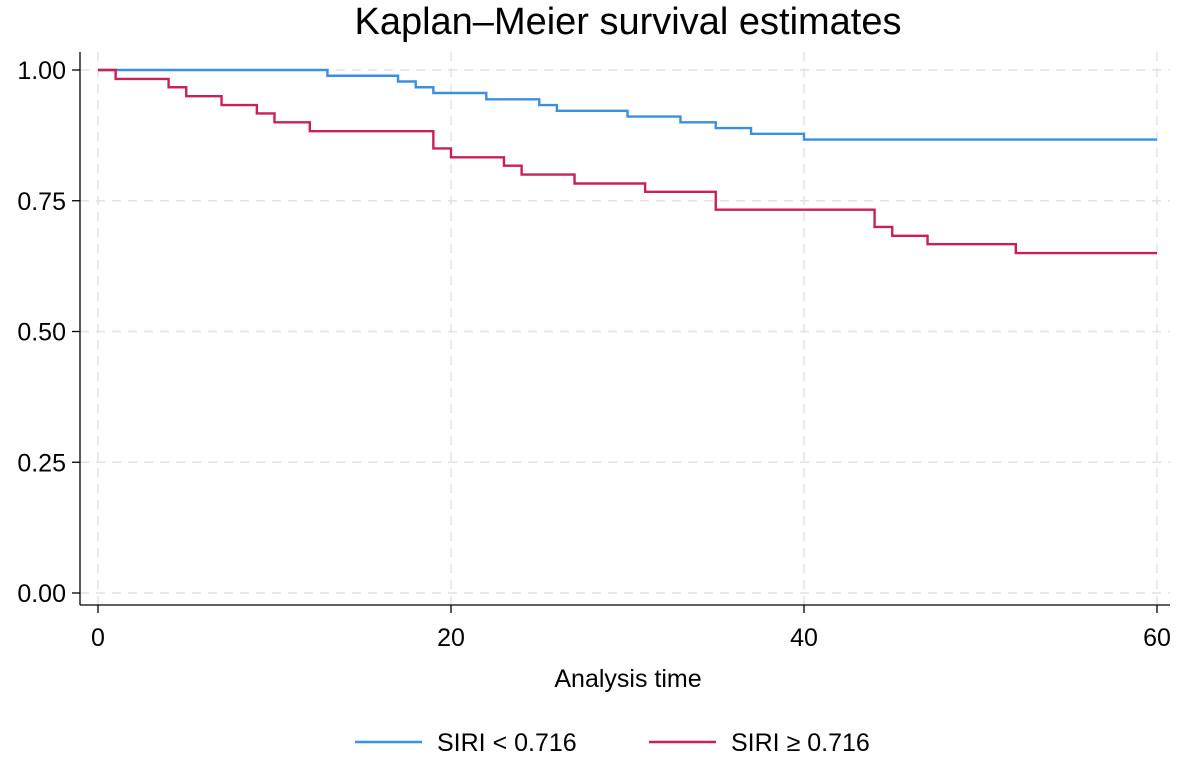  What do you see at coordinates (41, 71) in the screenshot?
I see `y-tick-label: 1.00` at bounding box center [41, 71].